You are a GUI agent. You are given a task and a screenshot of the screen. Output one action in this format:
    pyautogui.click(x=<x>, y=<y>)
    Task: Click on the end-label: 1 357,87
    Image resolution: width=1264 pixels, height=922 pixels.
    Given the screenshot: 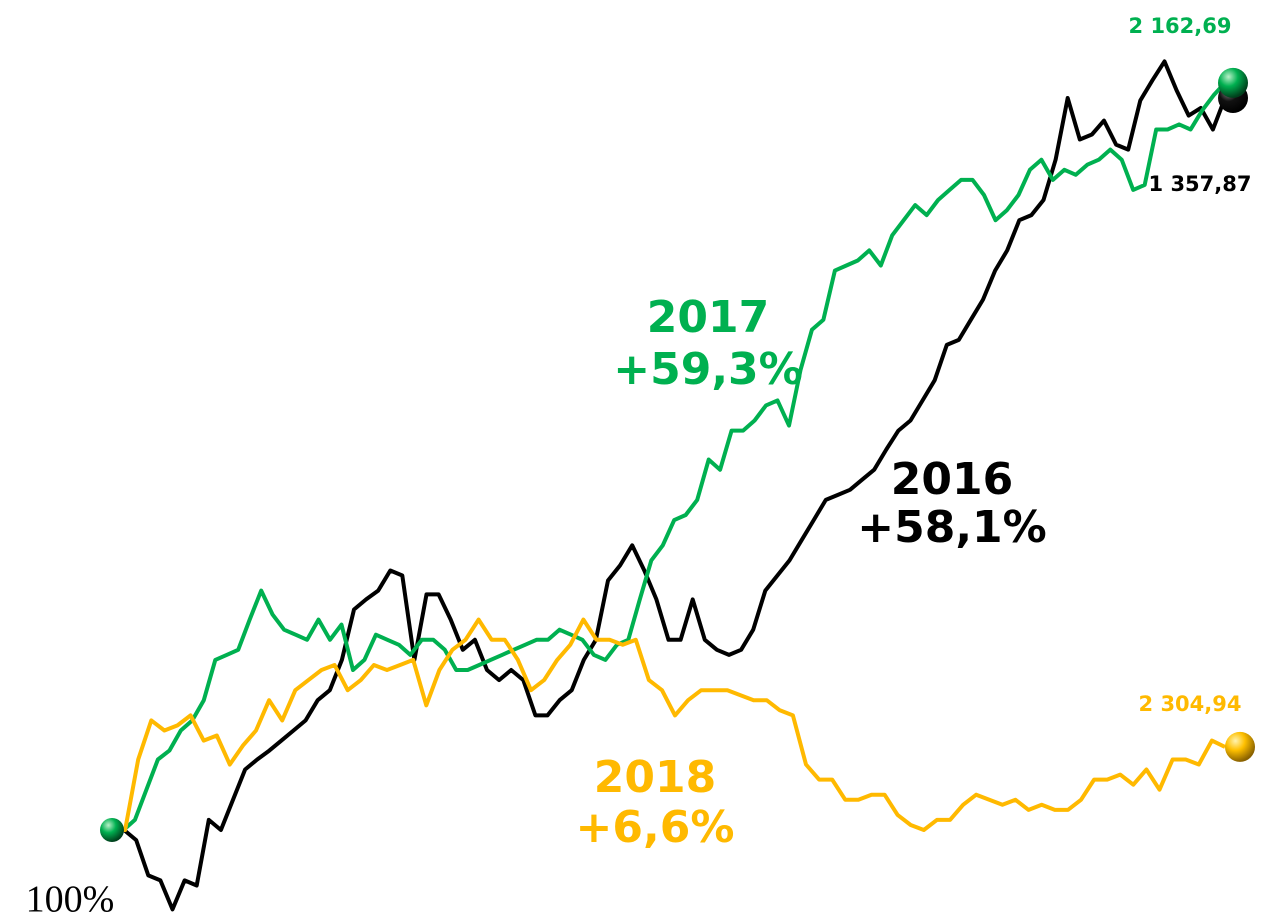 What is the action you would take?
    pyautogui.click(x=1200, y=184)
    